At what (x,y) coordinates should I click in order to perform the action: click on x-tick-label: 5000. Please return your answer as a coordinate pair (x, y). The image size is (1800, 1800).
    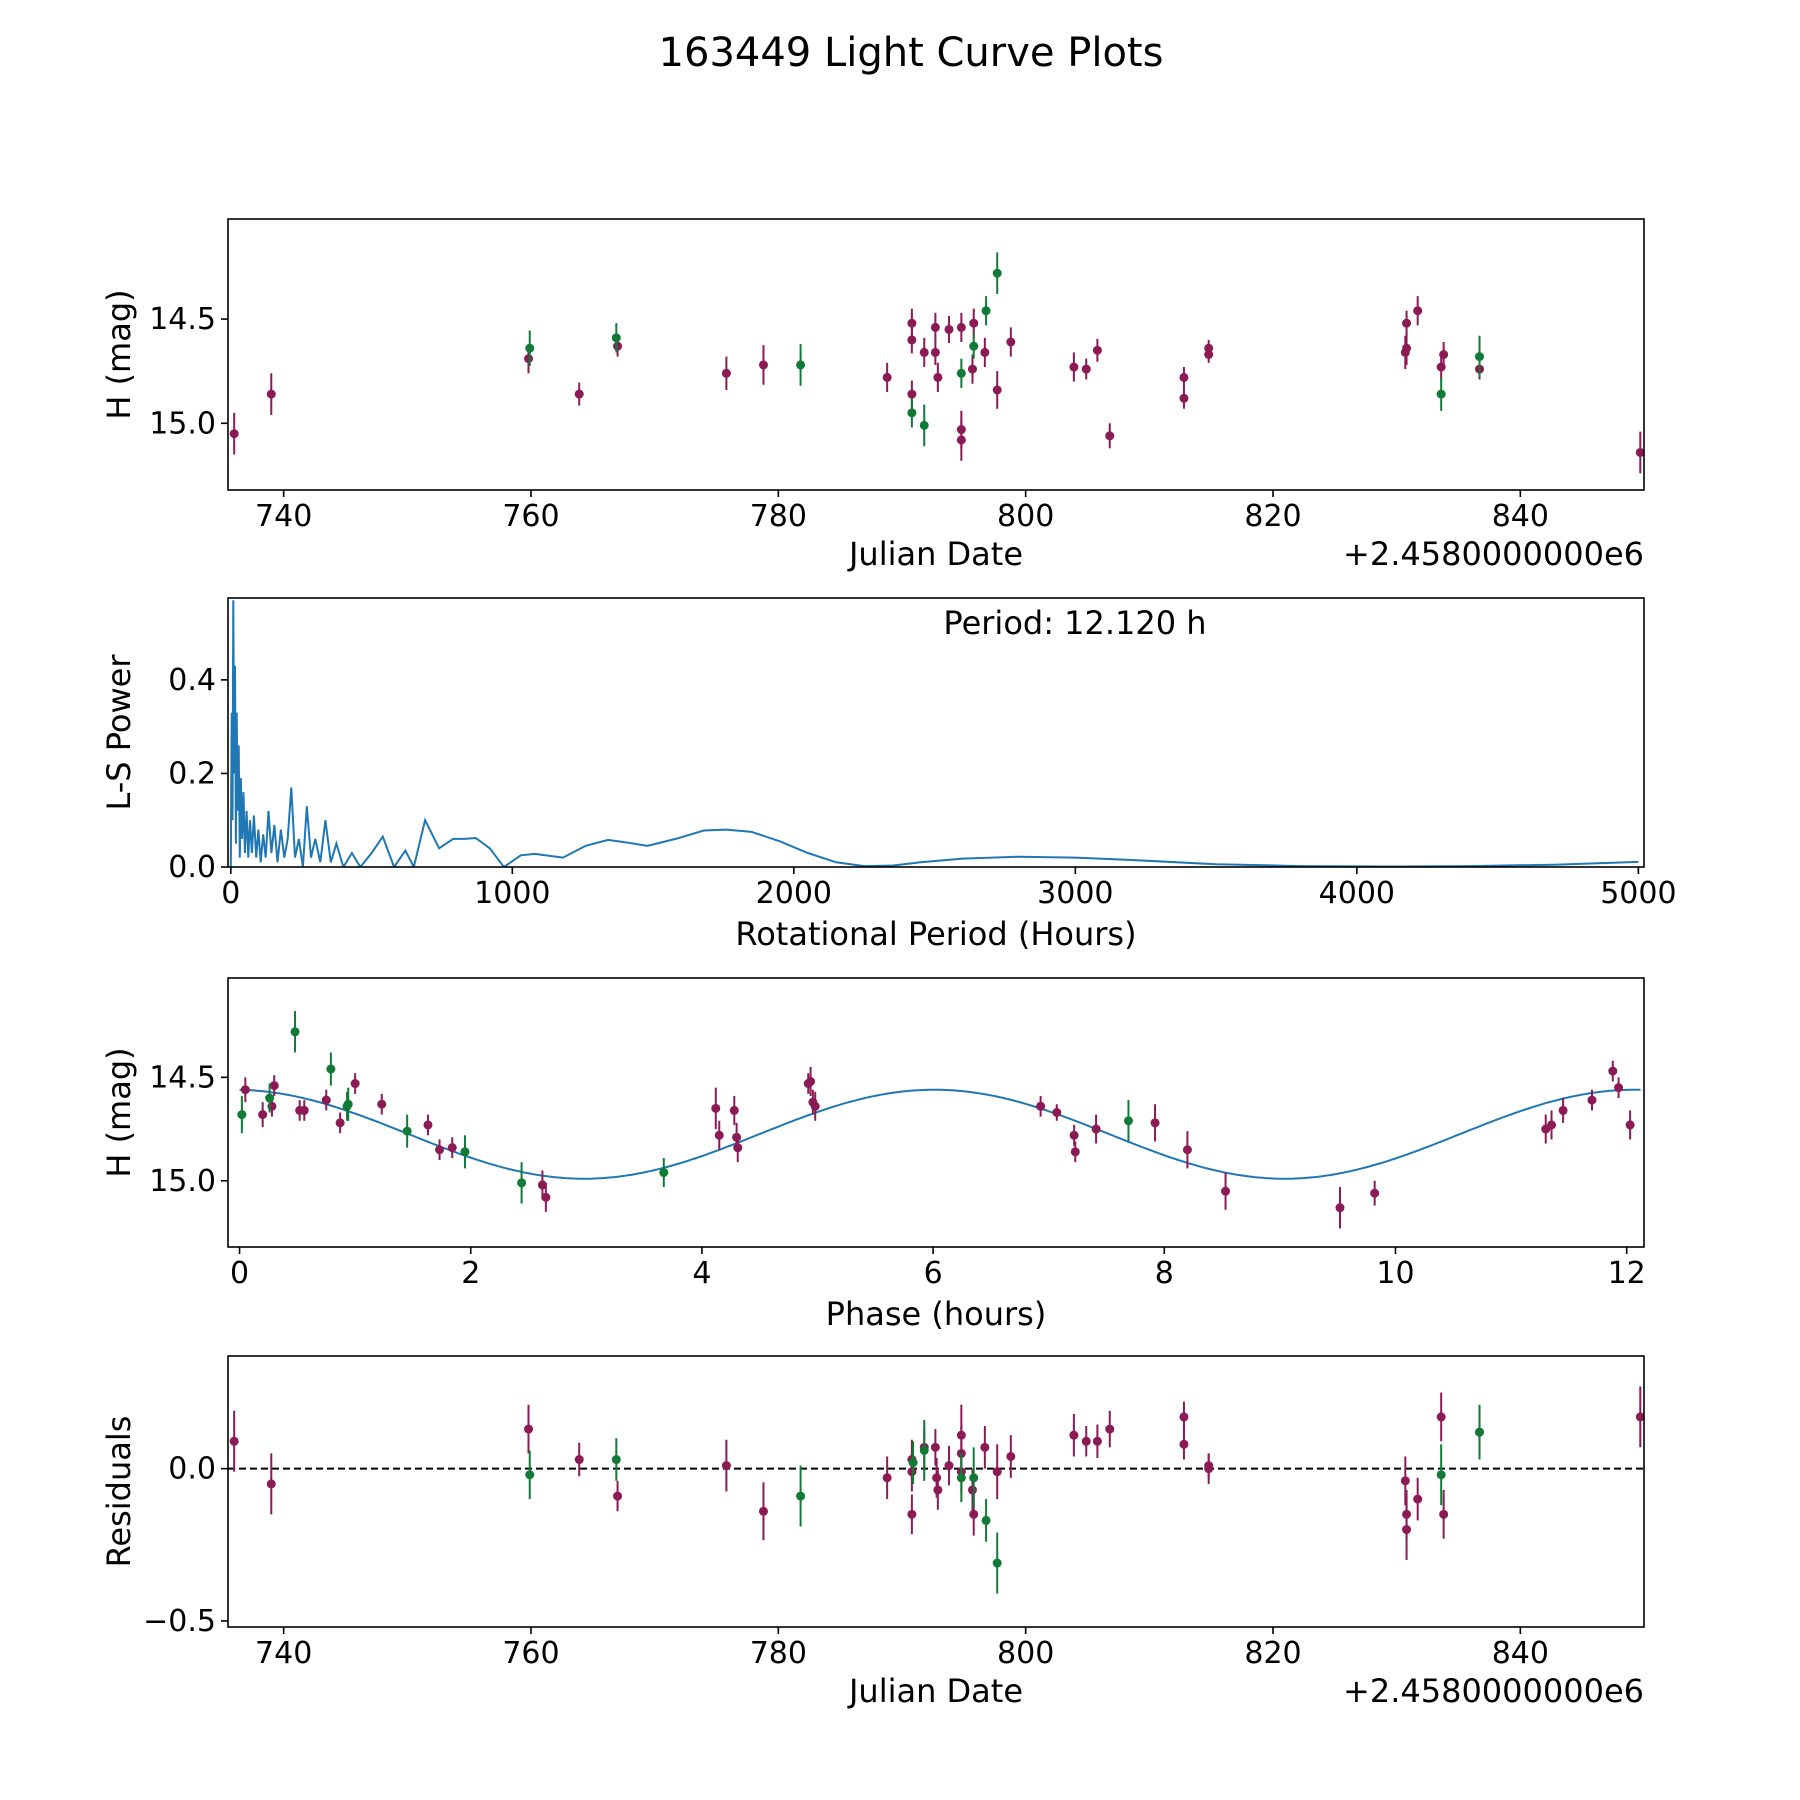
    Looking at the image, I should click on (1638, 893).